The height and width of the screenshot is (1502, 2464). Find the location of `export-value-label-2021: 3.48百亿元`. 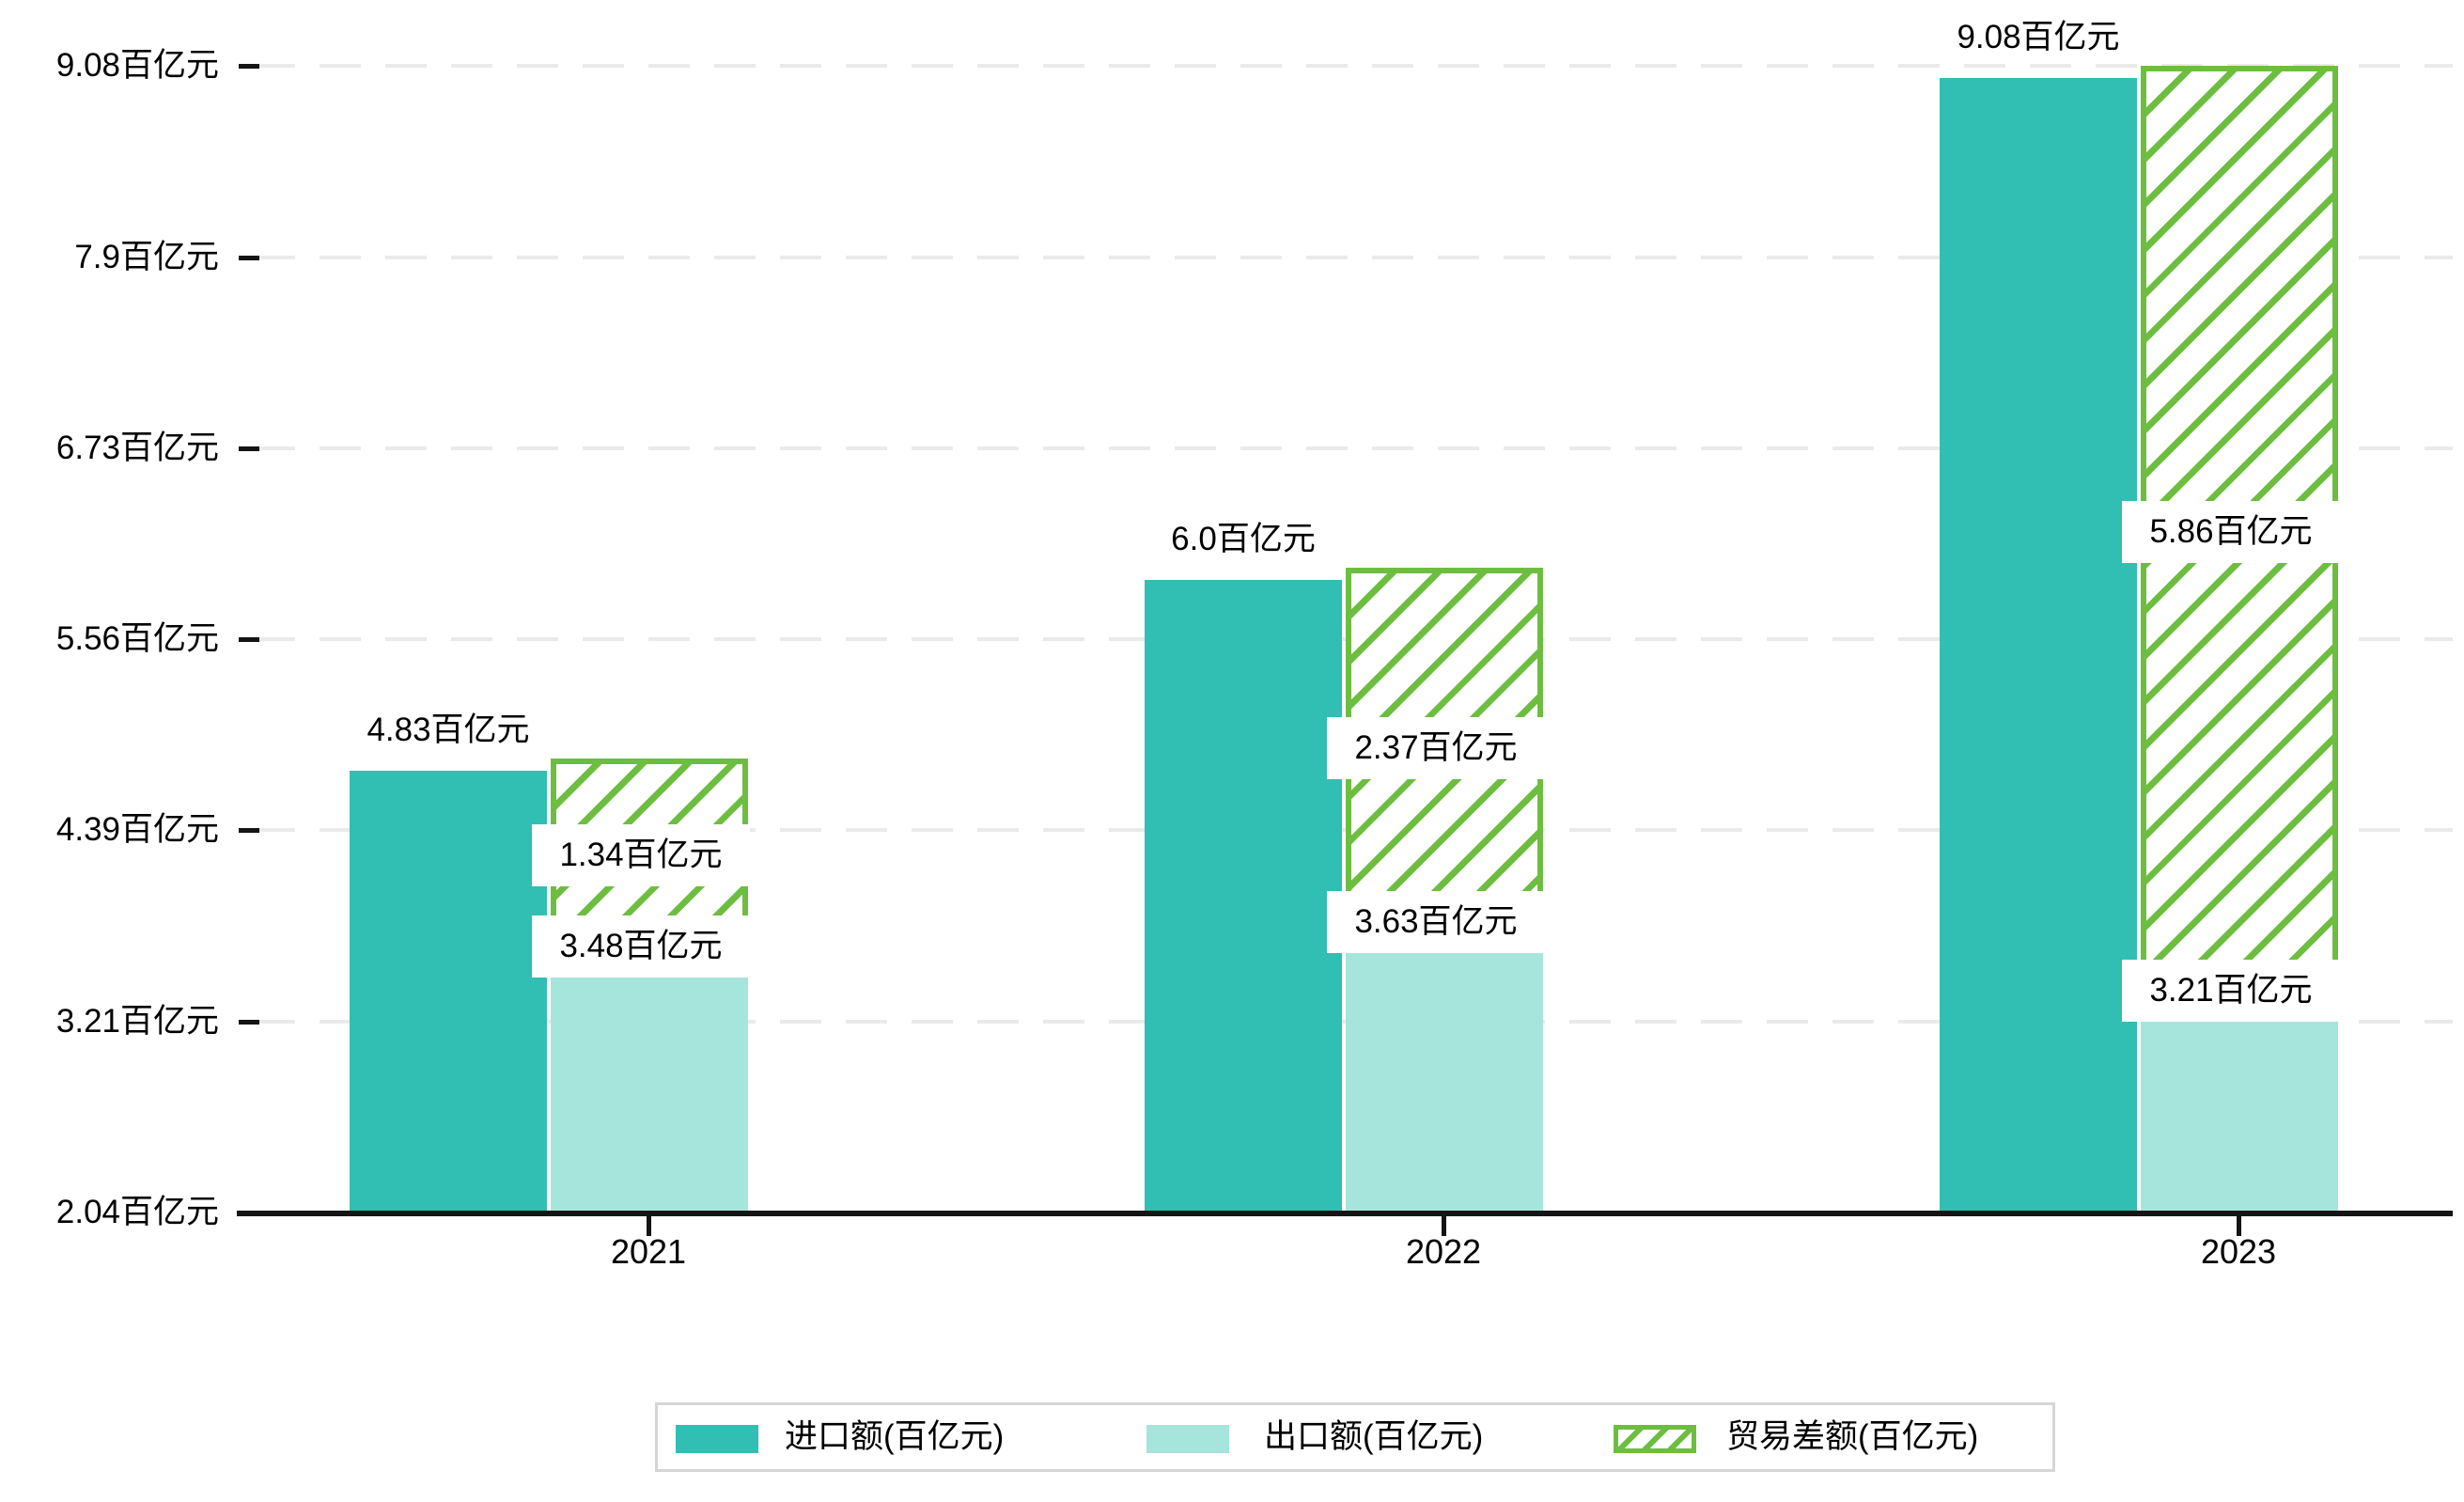

export-value-label-2021: 3.48百亿元 is located at coordinates (641, 946).